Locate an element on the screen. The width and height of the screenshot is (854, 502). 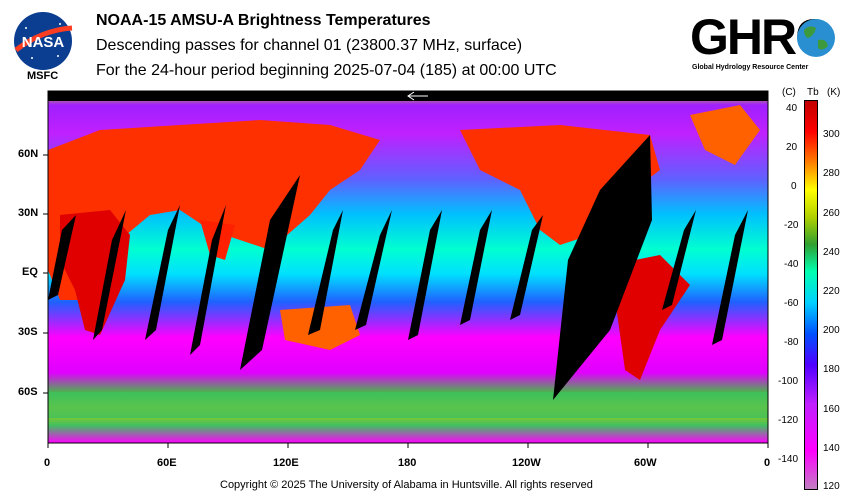
colorbar-c-tick: -80 is located at coordinates (791, 342).